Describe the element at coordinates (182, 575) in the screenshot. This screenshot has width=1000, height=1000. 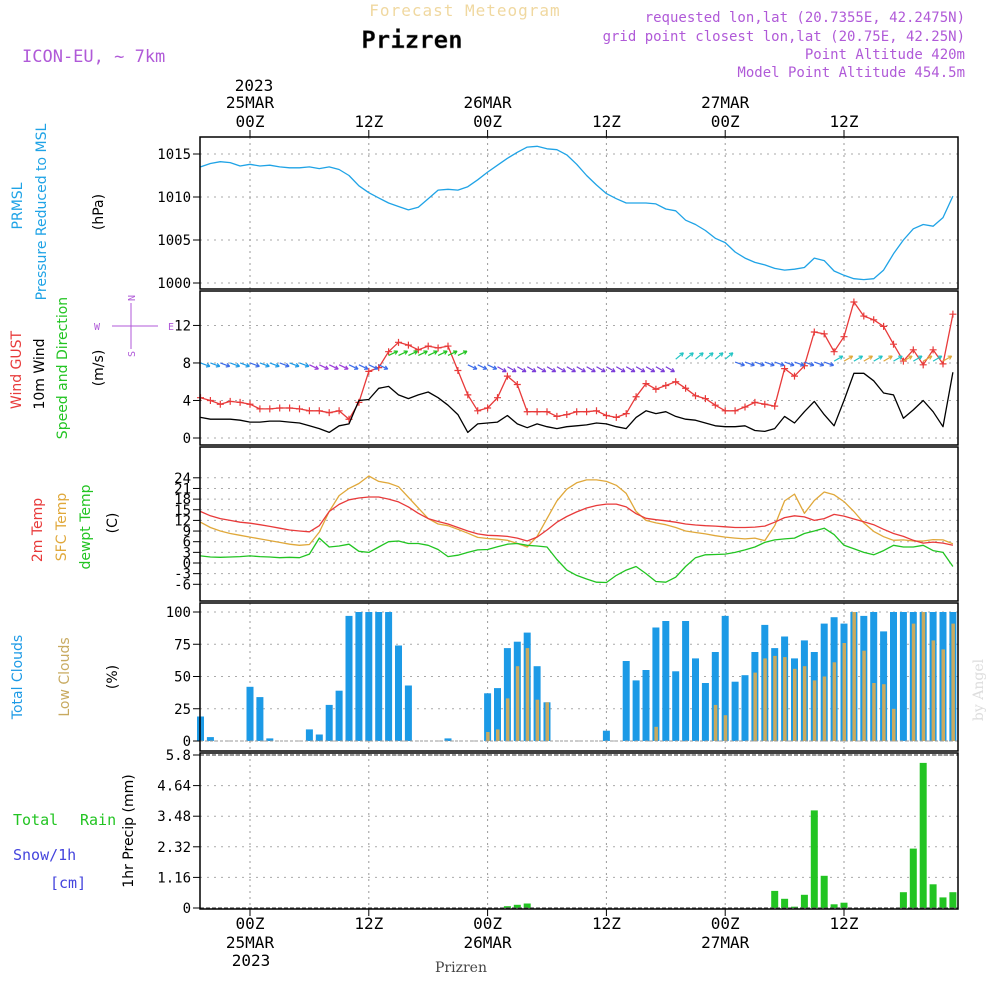
I see `ytick-2-1: -3` at that location.